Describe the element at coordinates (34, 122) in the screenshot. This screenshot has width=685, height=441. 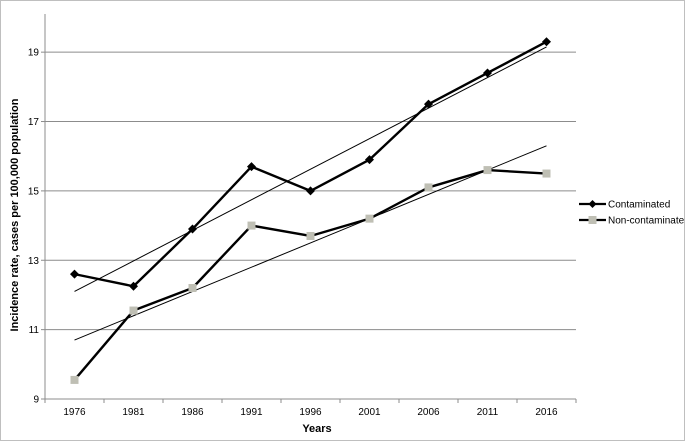
I see `y-tick-label: 17` at that location.